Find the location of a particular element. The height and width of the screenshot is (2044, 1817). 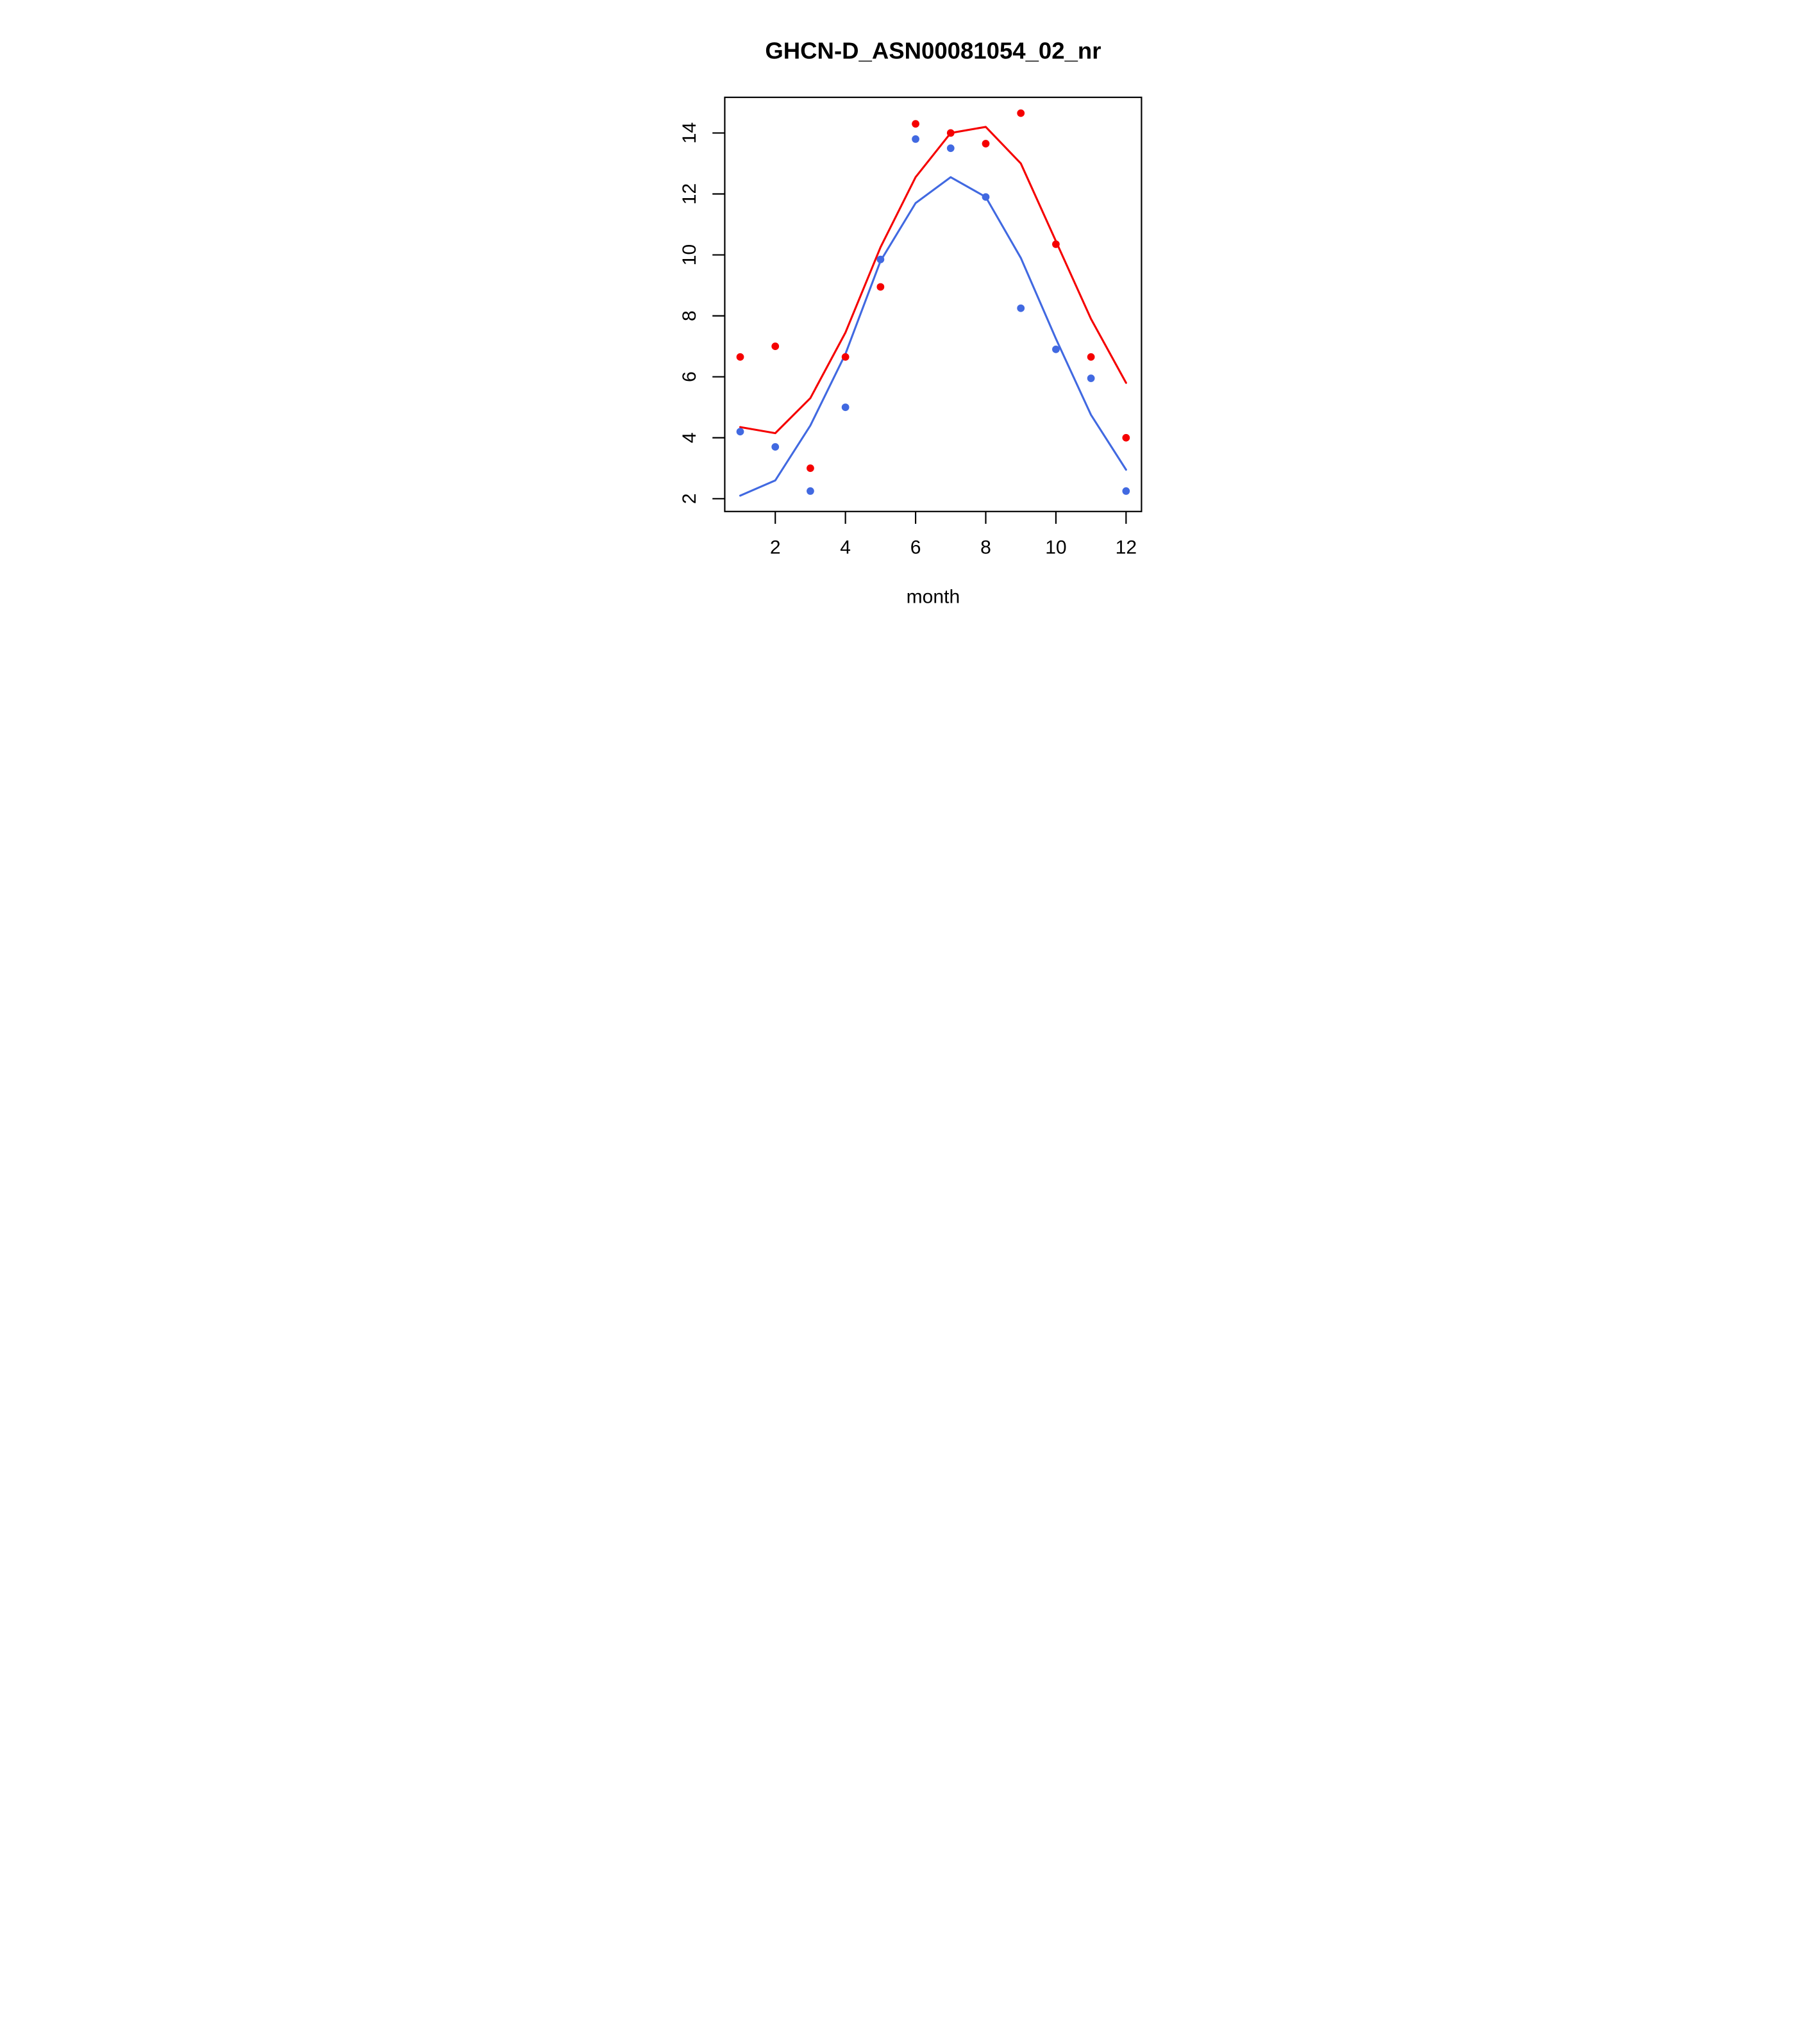

x-tick-label: 6 is located at coordinates (915, 547).